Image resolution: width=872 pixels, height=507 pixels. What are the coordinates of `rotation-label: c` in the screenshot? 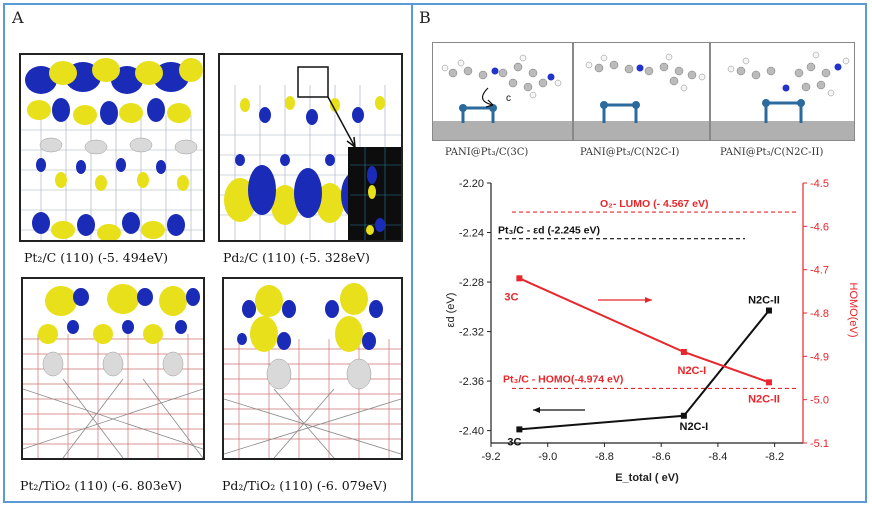 It's located at (508, 98).